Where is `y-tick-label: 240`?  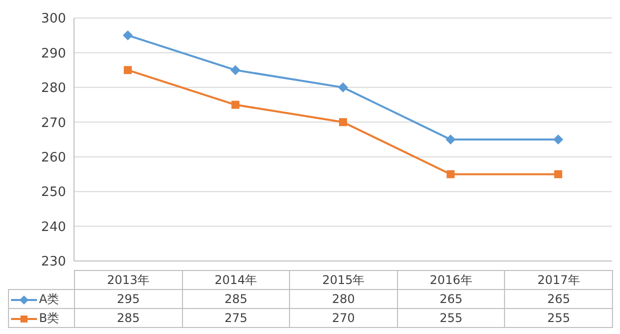 y-tick-label: 240 is located at coordinates (53, 227).